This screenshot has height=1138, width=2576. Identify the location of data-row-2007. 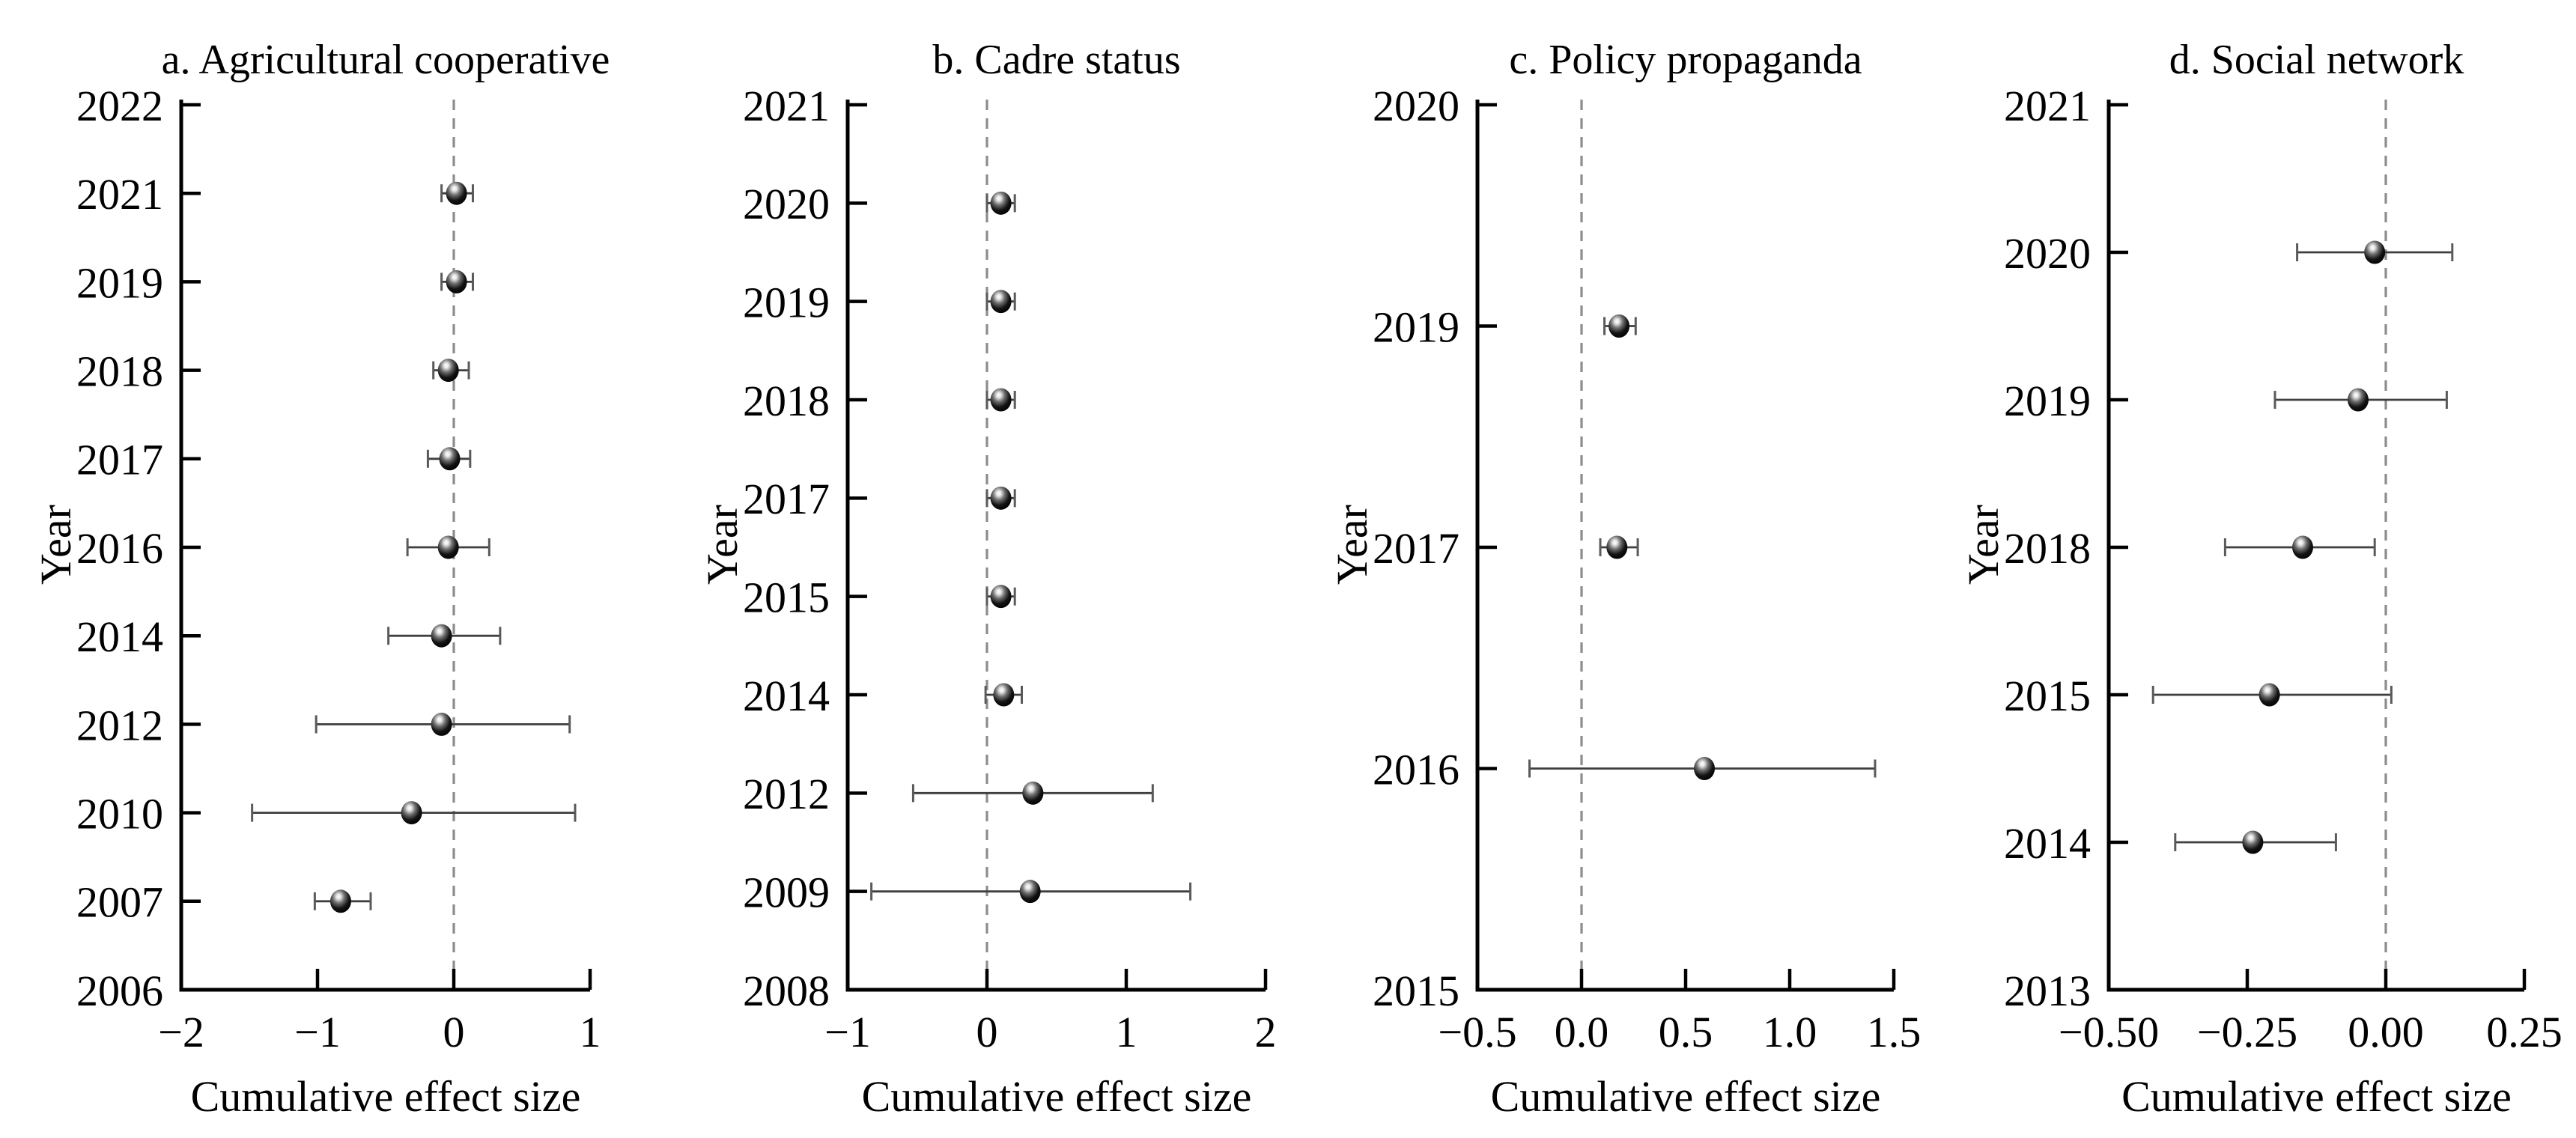
(342, 901).